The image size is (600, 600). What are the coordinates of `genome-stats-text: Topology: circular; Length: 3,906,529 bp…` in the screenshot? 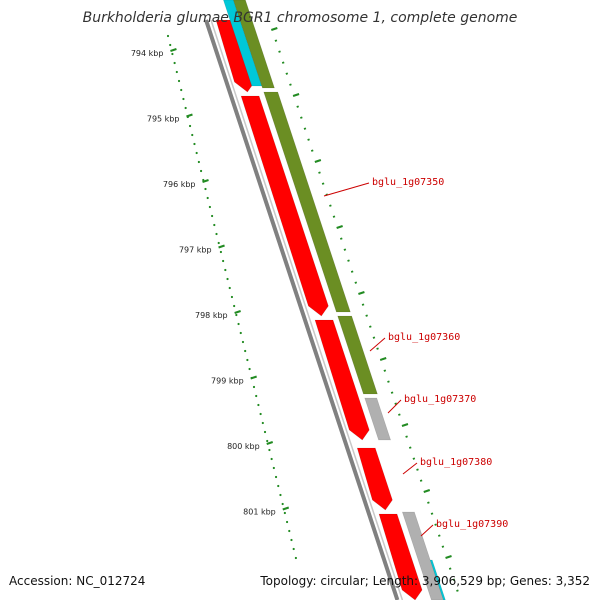 It's located at (425, 581).